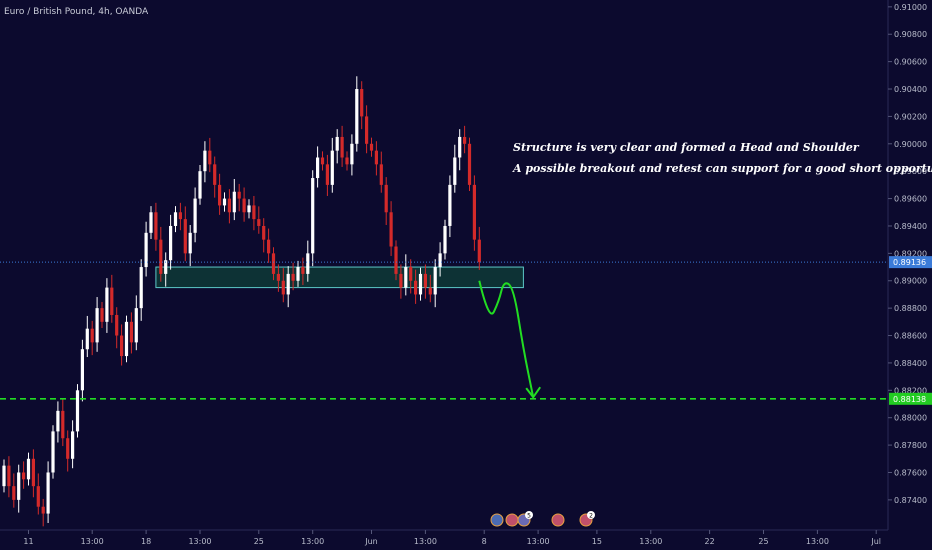 The image size is (932, 550). I want to click on price-tick-label: 0.89800, so click(910, 171).